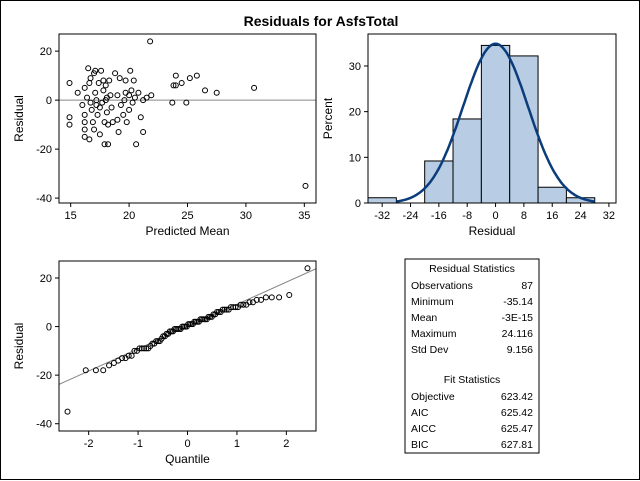 The height and width of the screenshot is (481, 640). Describe the element at coordinates (517, 445) in the screenshot. I see `fit-stat-value: 627.81` at that location.